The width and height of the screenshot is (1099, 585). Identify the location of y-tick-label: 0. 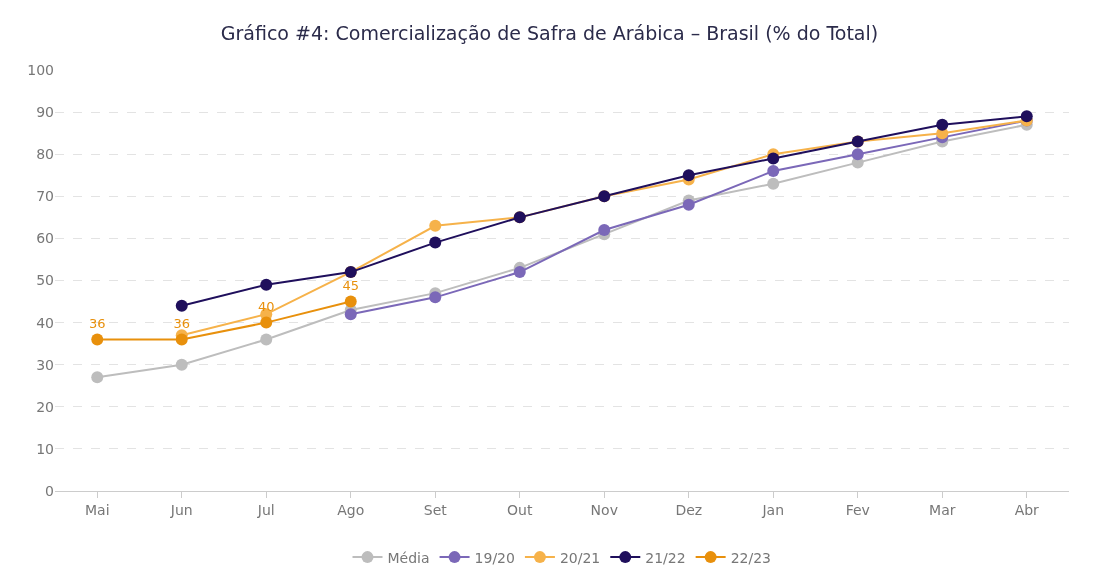
(49, 490).